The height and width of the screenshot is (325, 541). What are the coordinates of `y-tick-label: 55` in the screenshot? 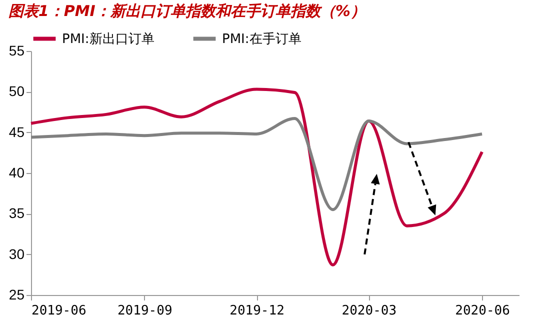 It's located at (16, 50).